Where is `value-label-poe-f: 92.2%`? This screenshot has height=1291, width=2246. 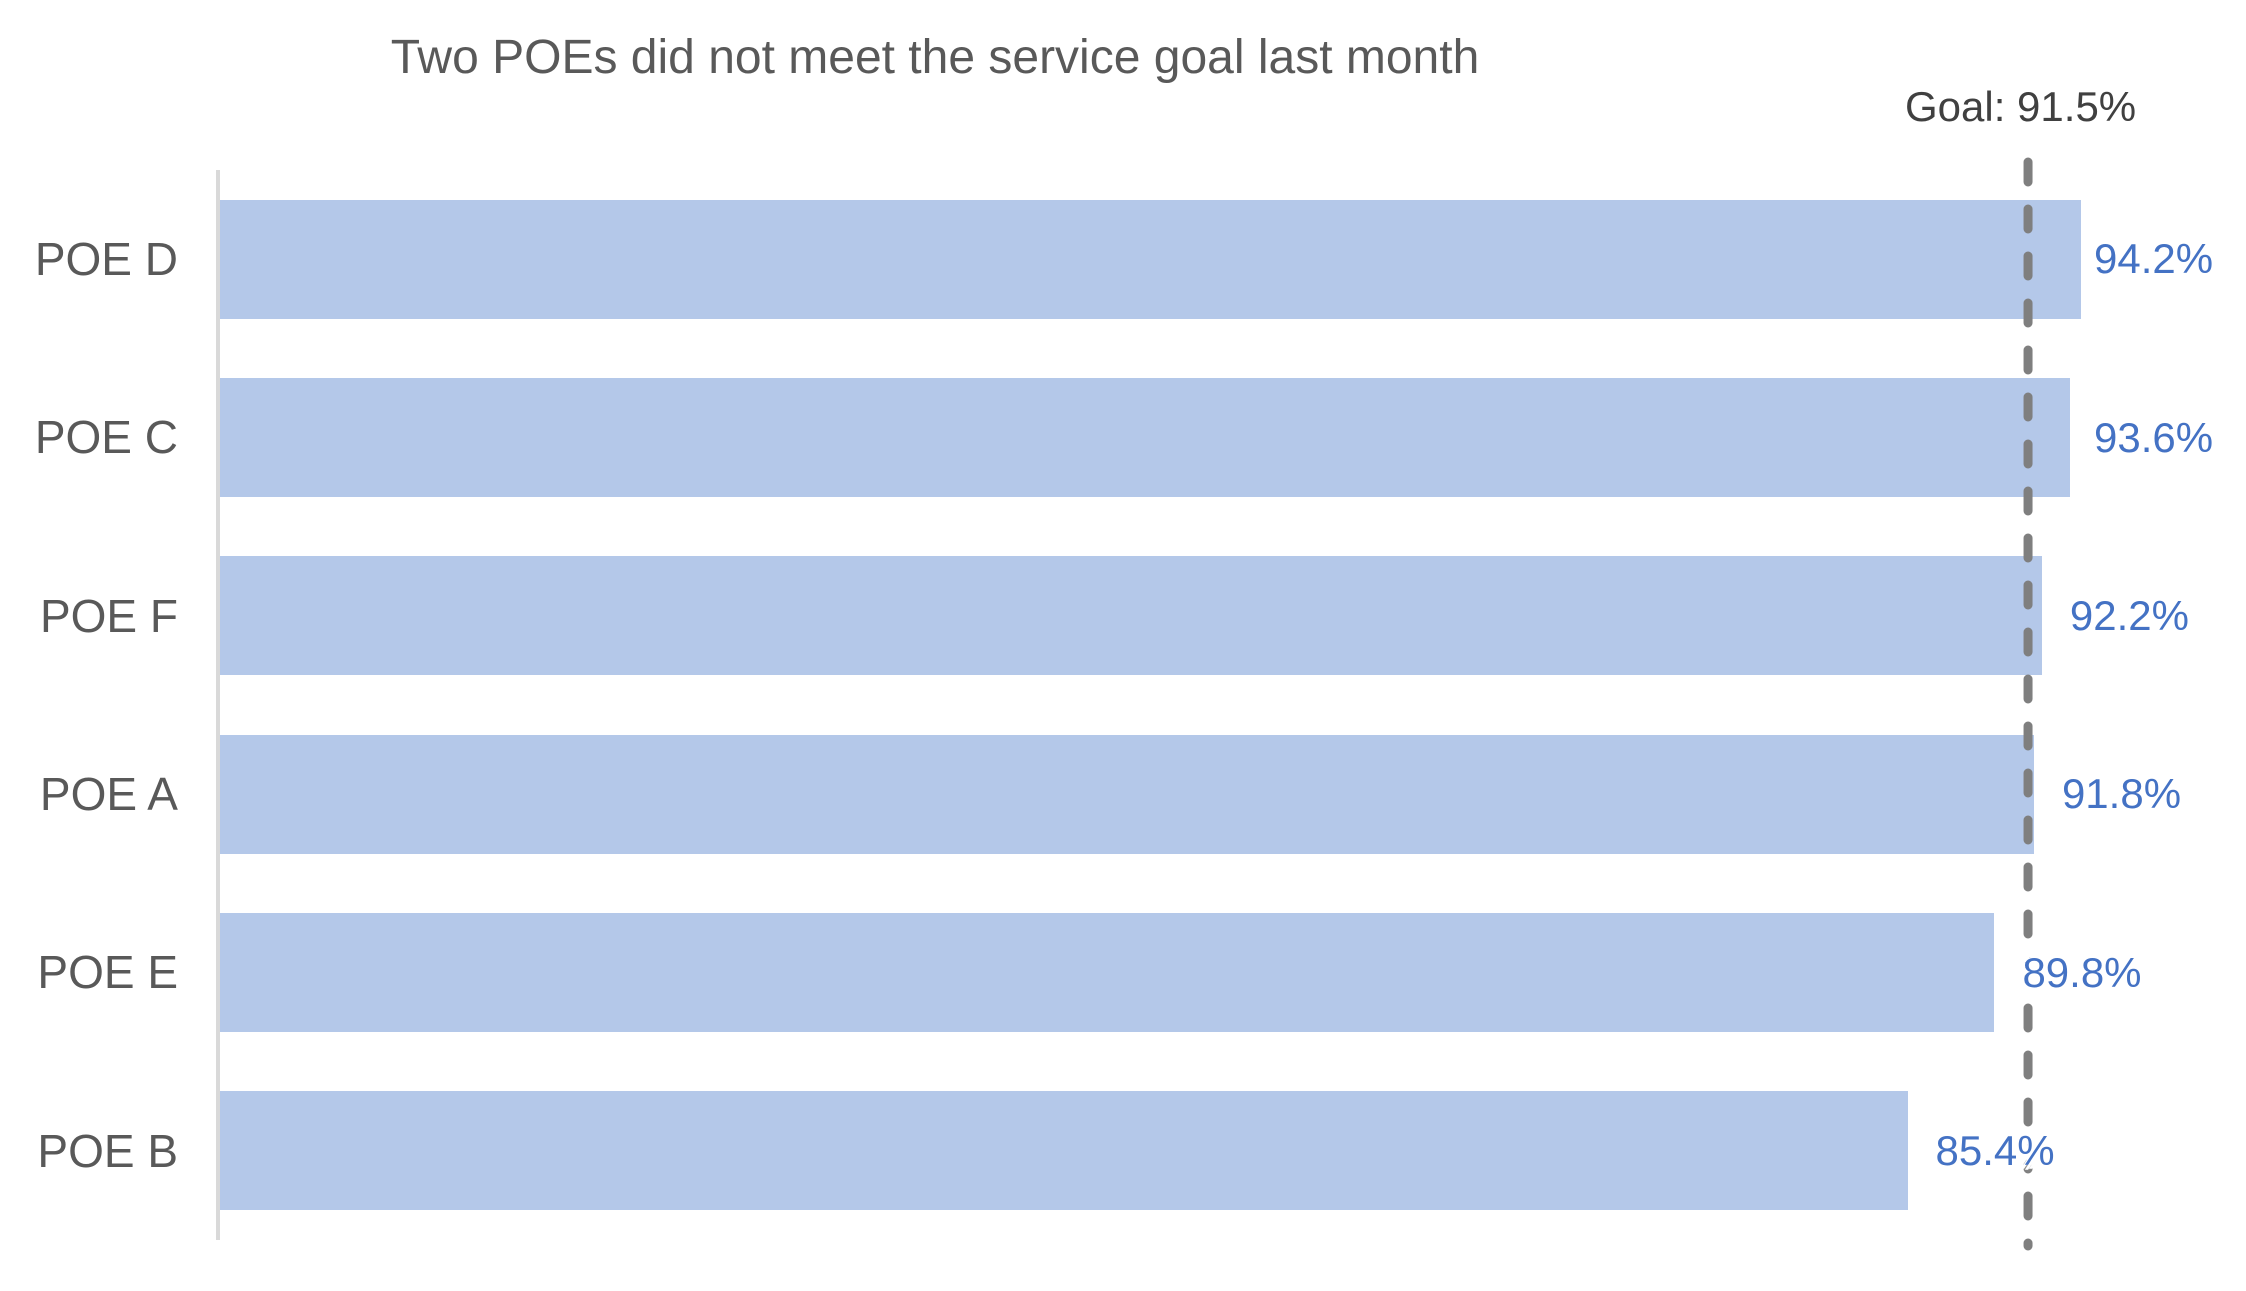
value-label-poe-f: 92.2% is located at coordinates (2129, 615).